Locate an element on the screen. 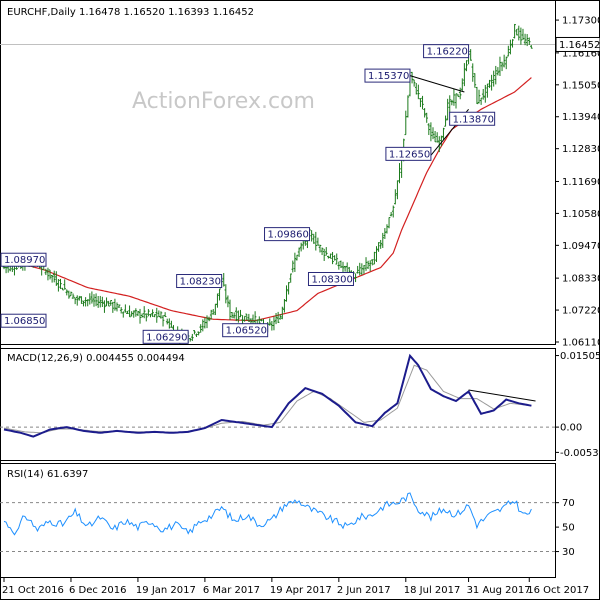 This screenshot has width=600, height=600. macd-trendline-path is located at coordinates (502, 395).